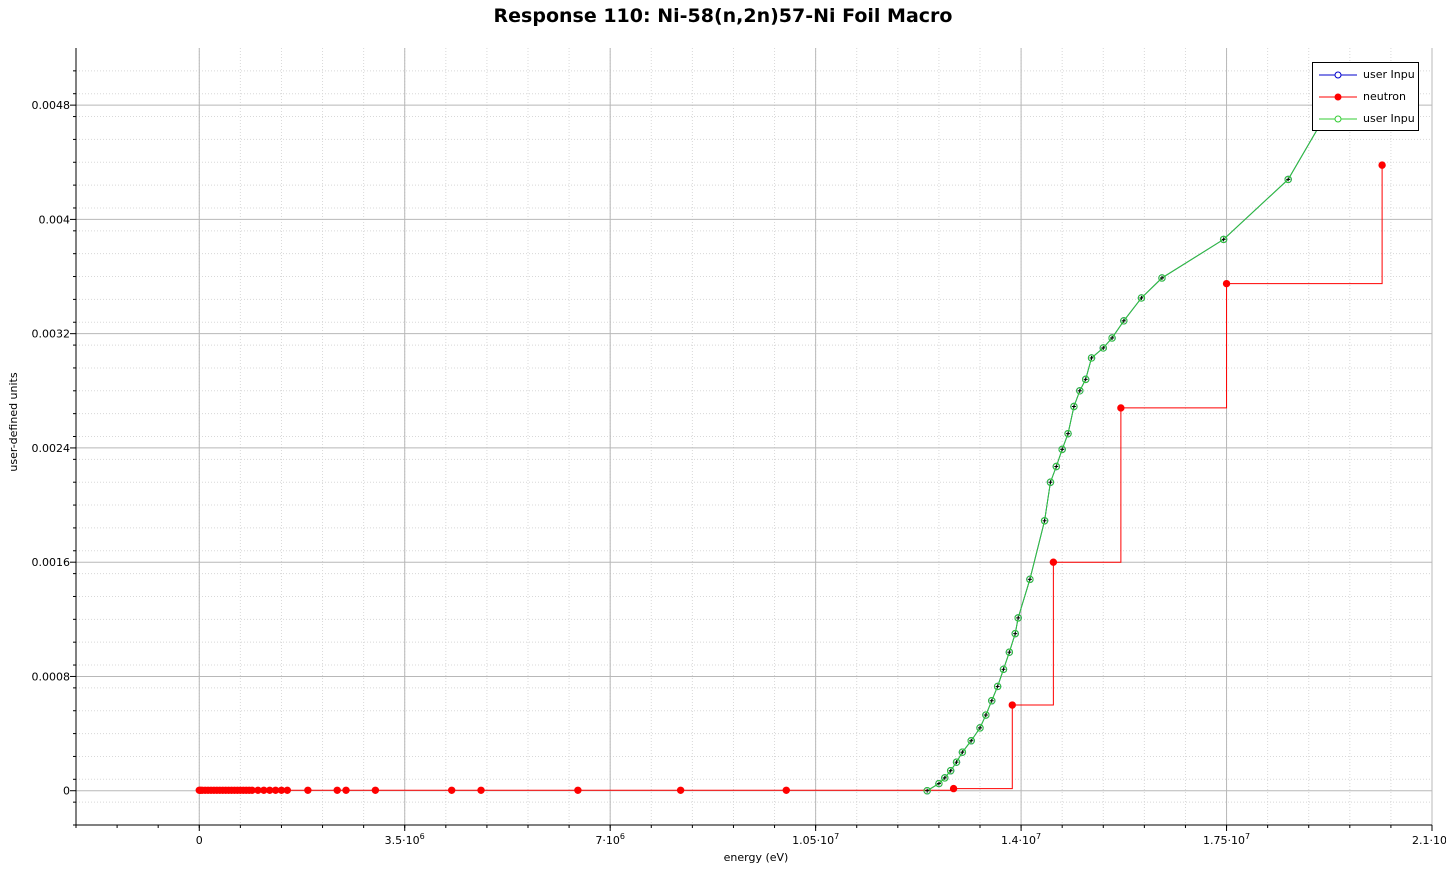  I want to click on x-axis-title: energy (eV), so click(756, 857).